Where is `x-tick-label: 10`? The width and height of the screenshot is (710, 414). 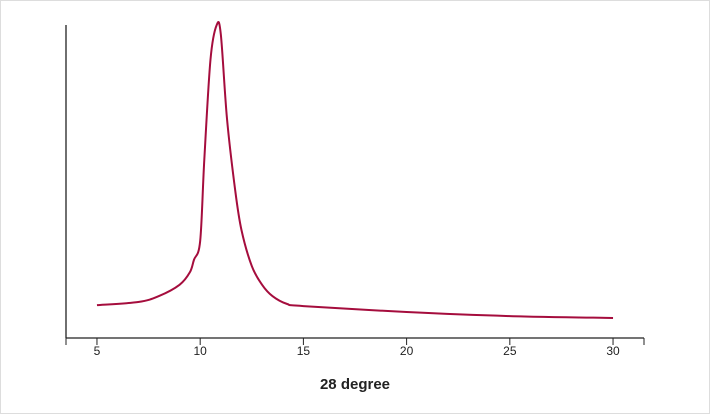 x-tick-label: 10 is located at coordinates (200, 351).